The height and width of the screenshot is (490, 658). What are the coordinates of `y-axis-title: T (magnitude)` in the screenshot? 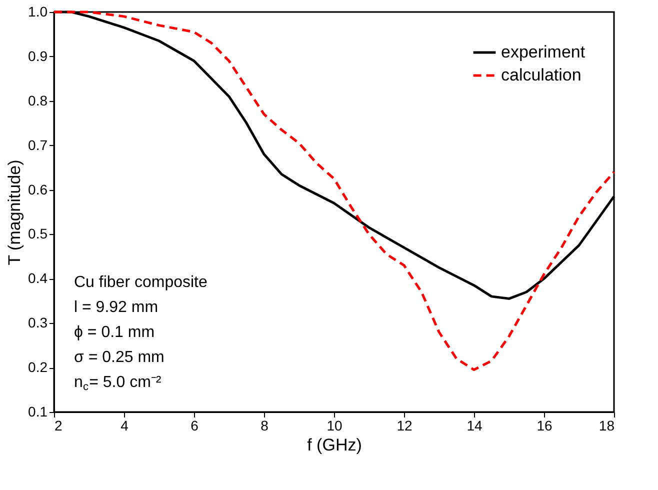 It's located at (14, 213).